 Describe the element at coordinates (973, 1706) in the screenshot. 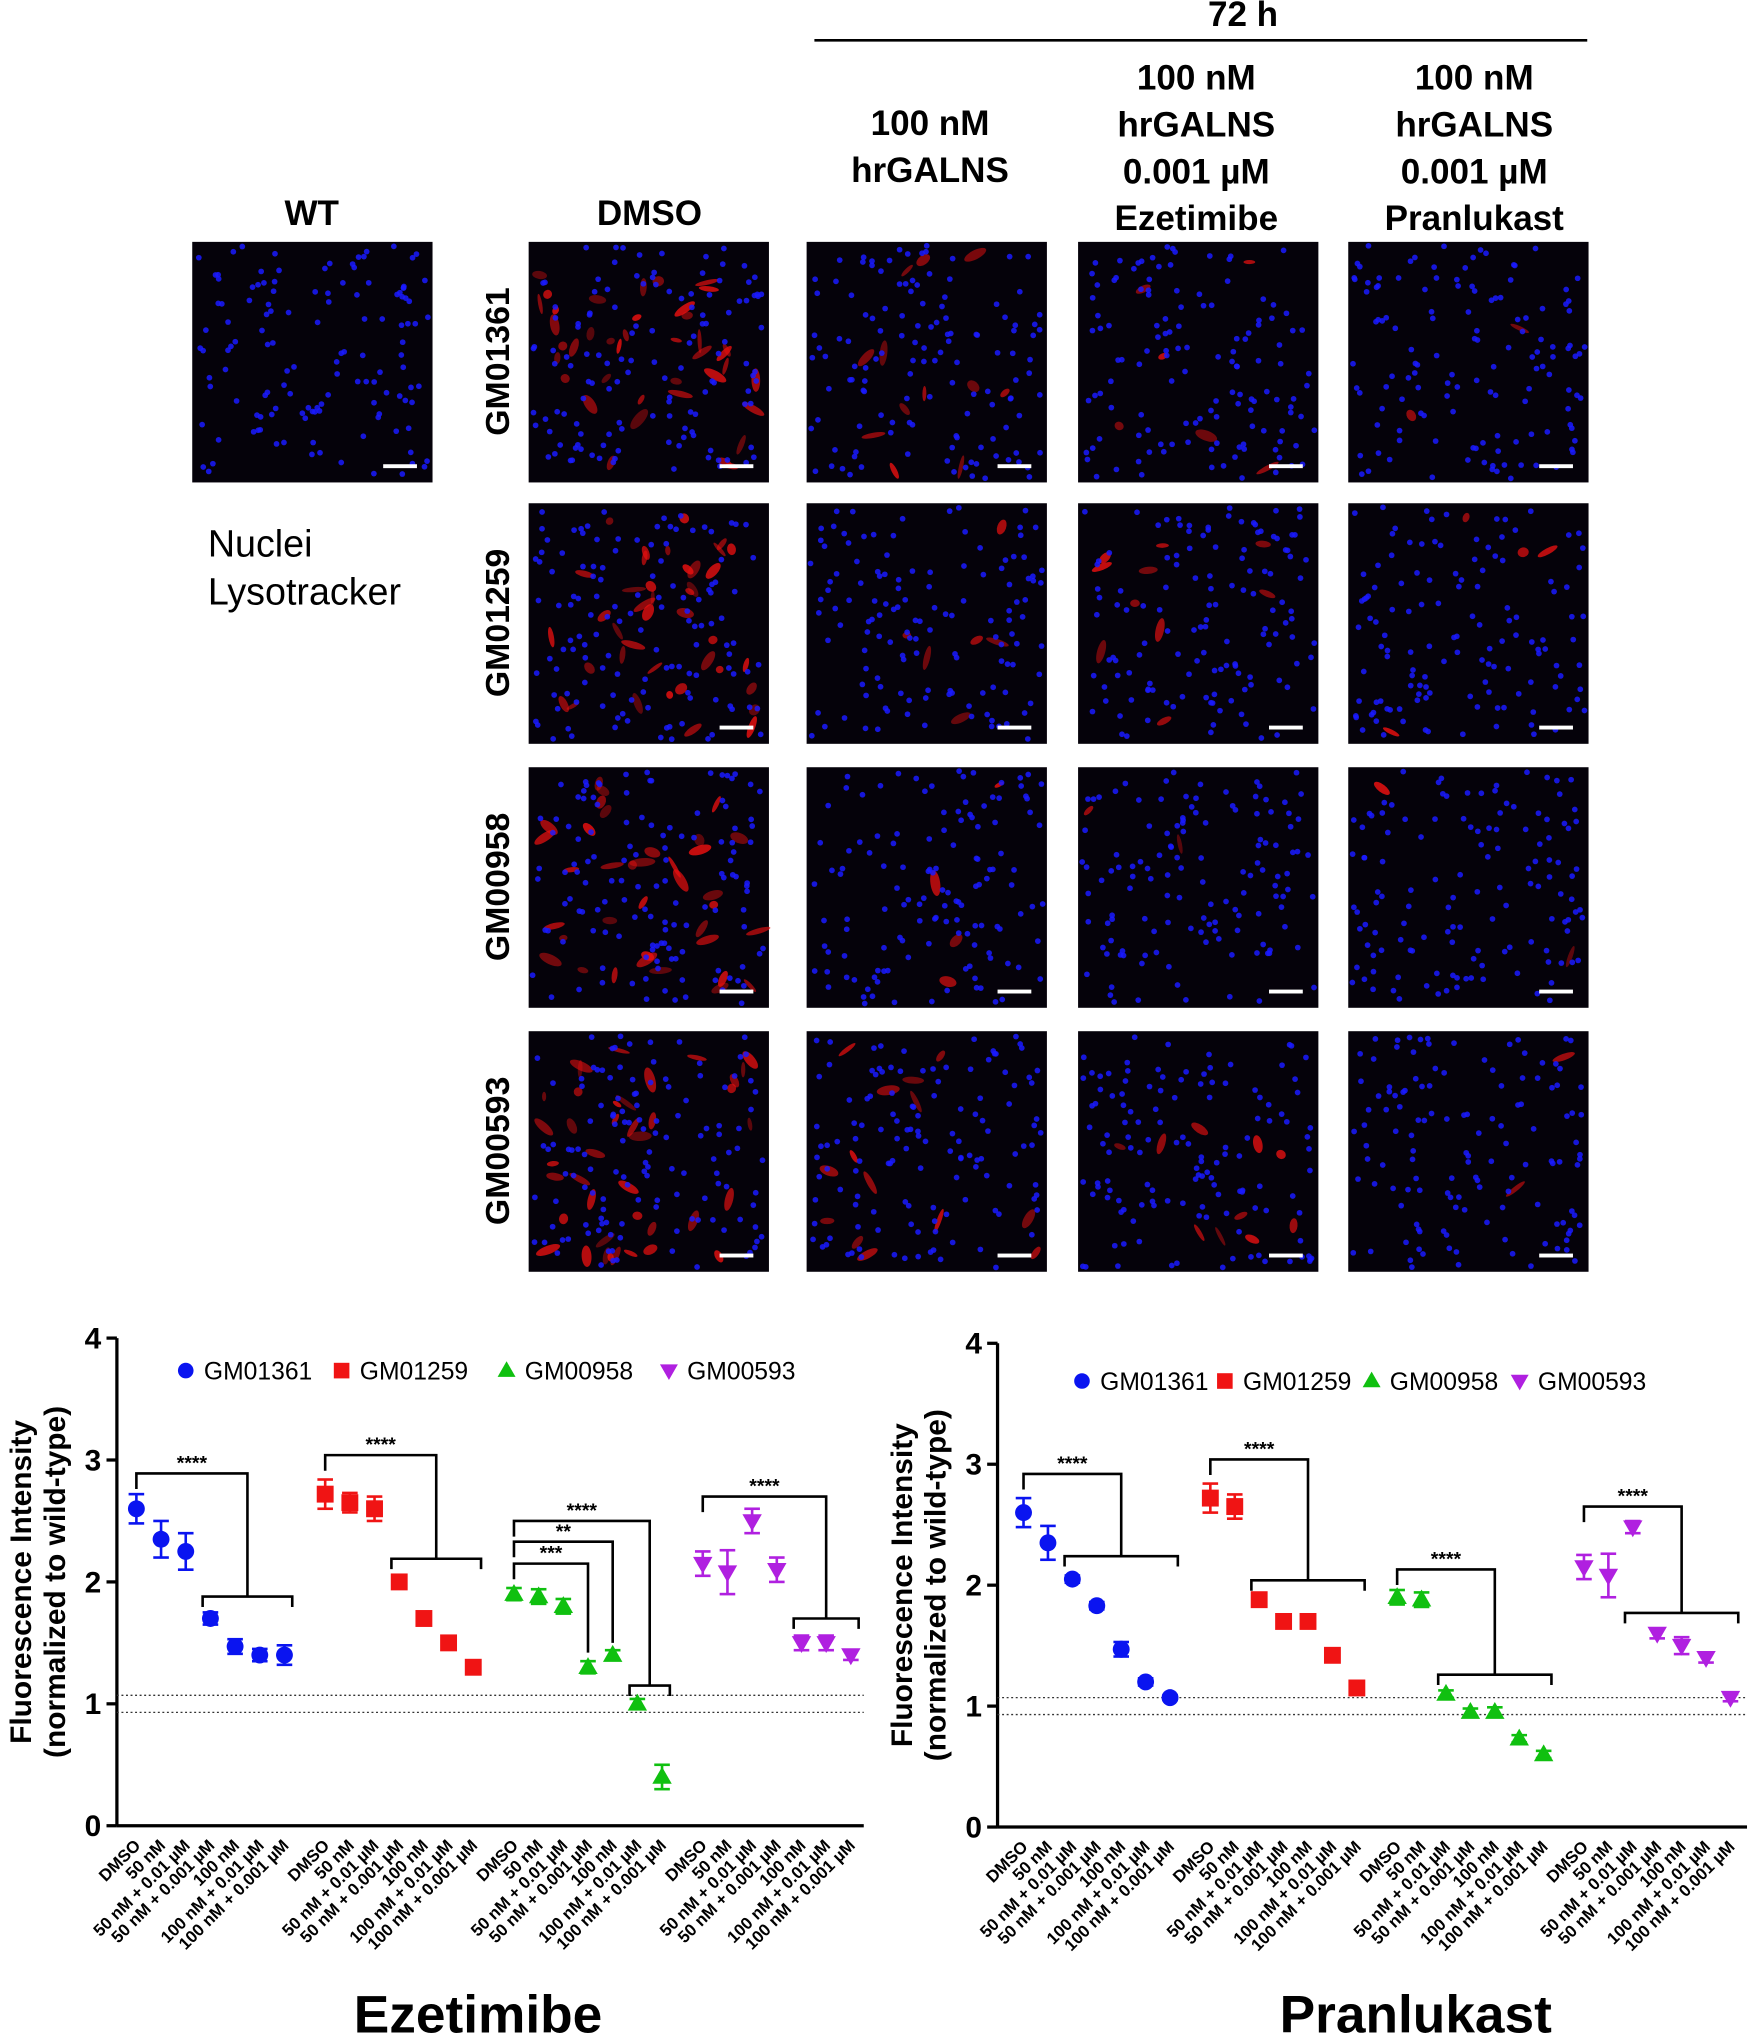

I see `y-tick-label: 1` at that location.